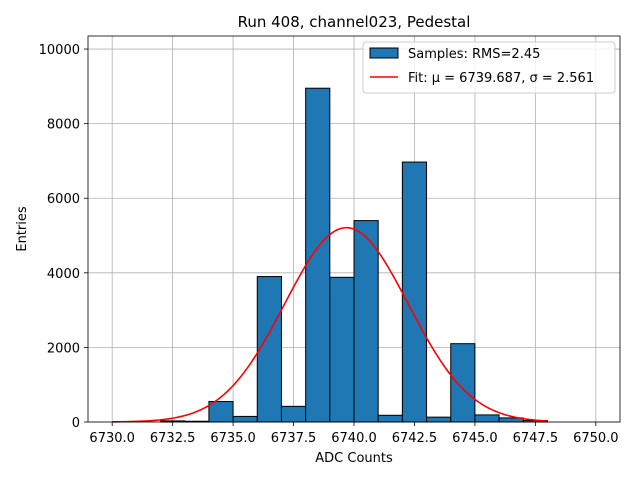 The image size is (640, 480). Describe the element at coordinates (354, 22) in the screenshot. I see `chart-title: Run 408, channel023, Pedestal` at that location.